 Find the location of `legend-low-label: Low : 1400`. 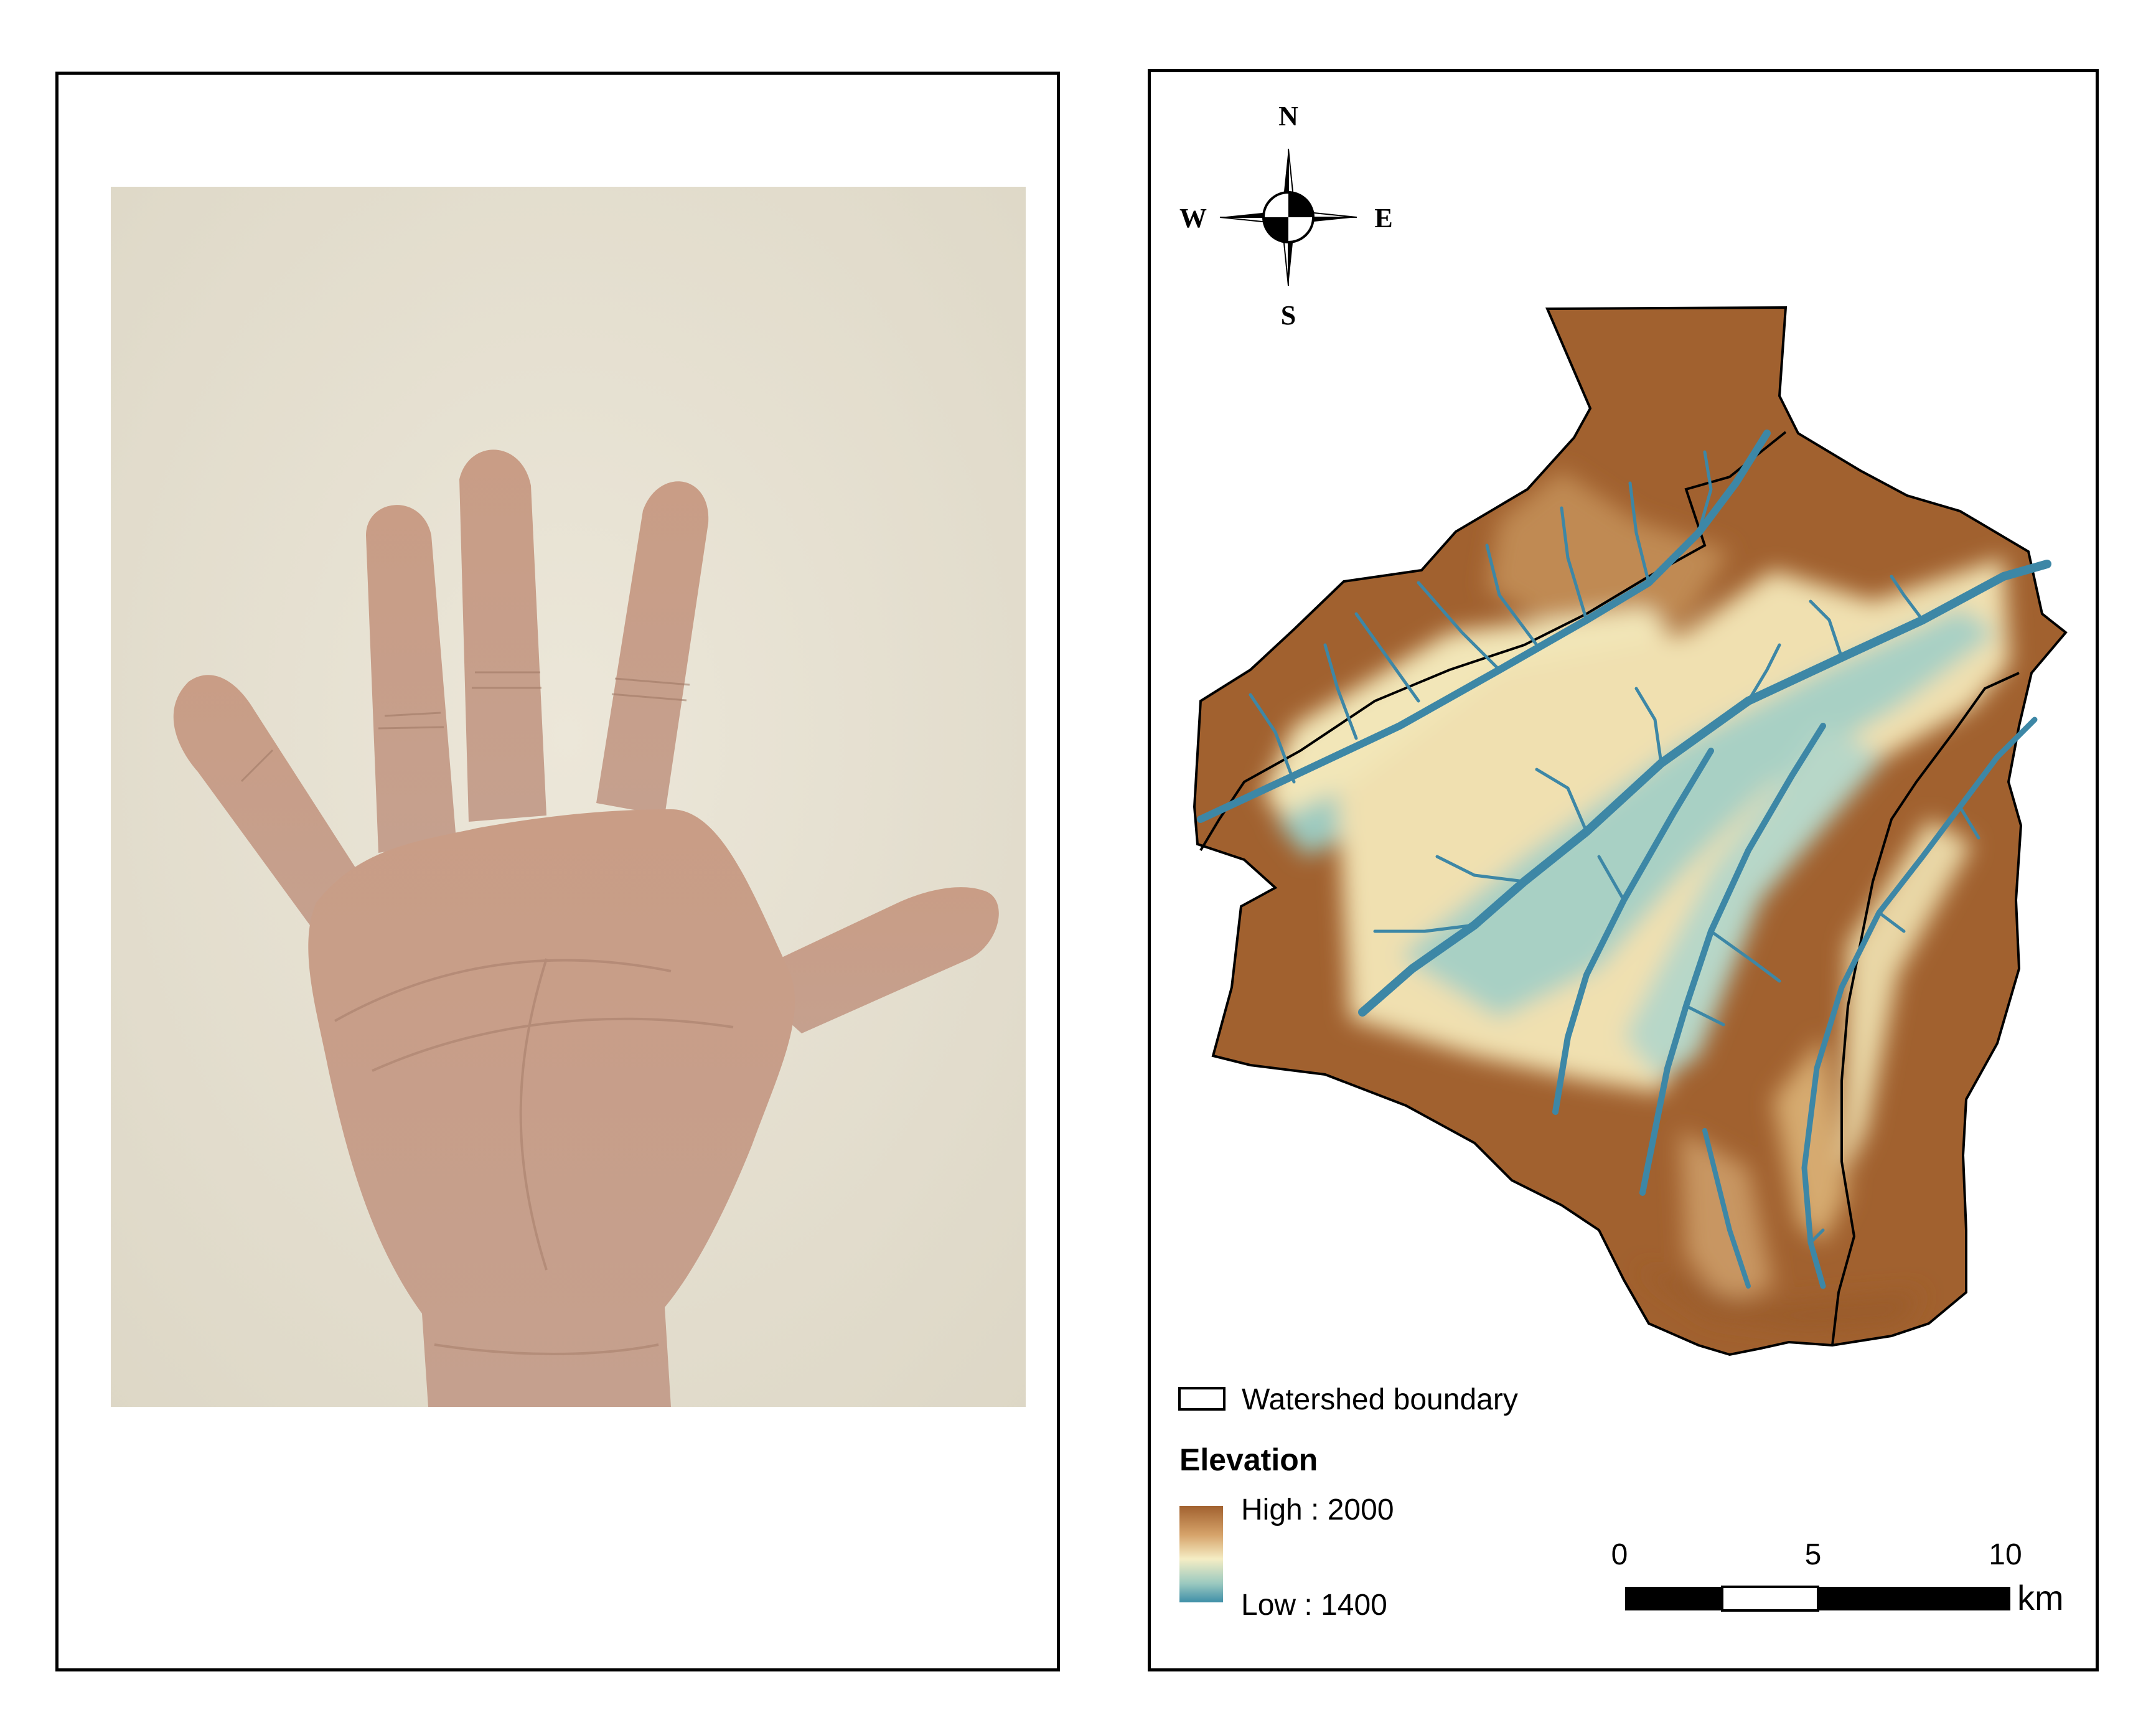

legend-low-label: Low : 1400 is located at coordinates (1314, 1605).